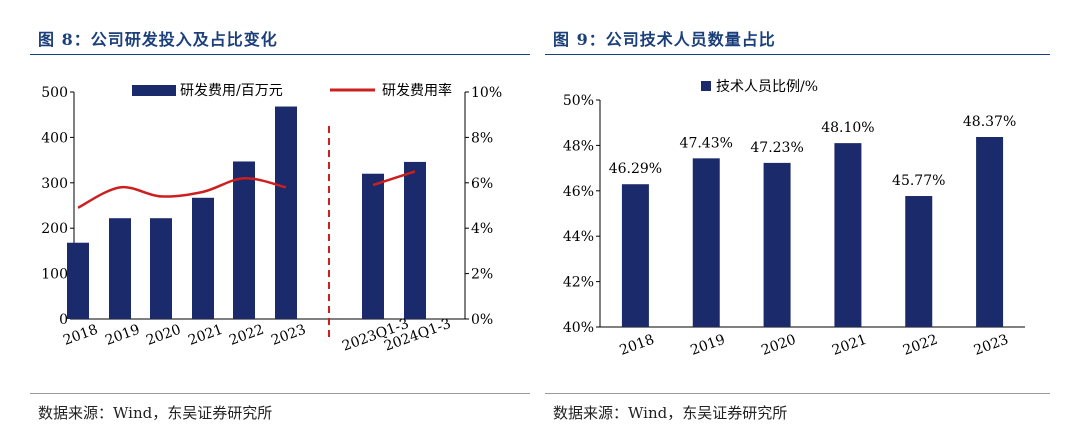 This screenshot has height=440, width=1080. I want to click on legend-swatch, so click(706, 86).